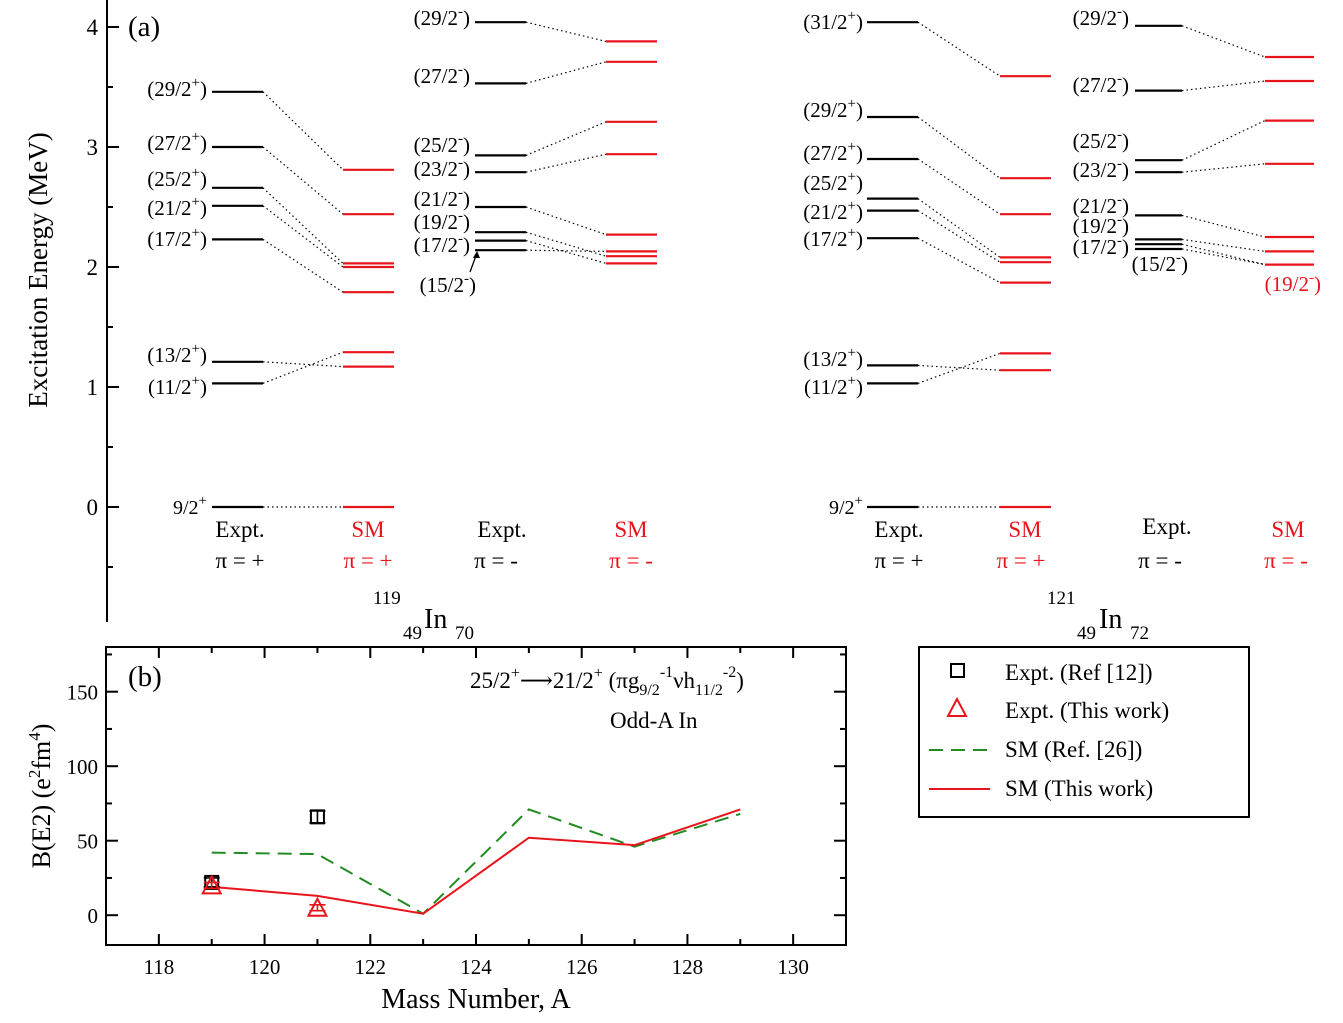 This screenshot has height=1023, width=1343. I want to click on in119-expt-pos-spin-7: (29/2+), so click(177, 88).